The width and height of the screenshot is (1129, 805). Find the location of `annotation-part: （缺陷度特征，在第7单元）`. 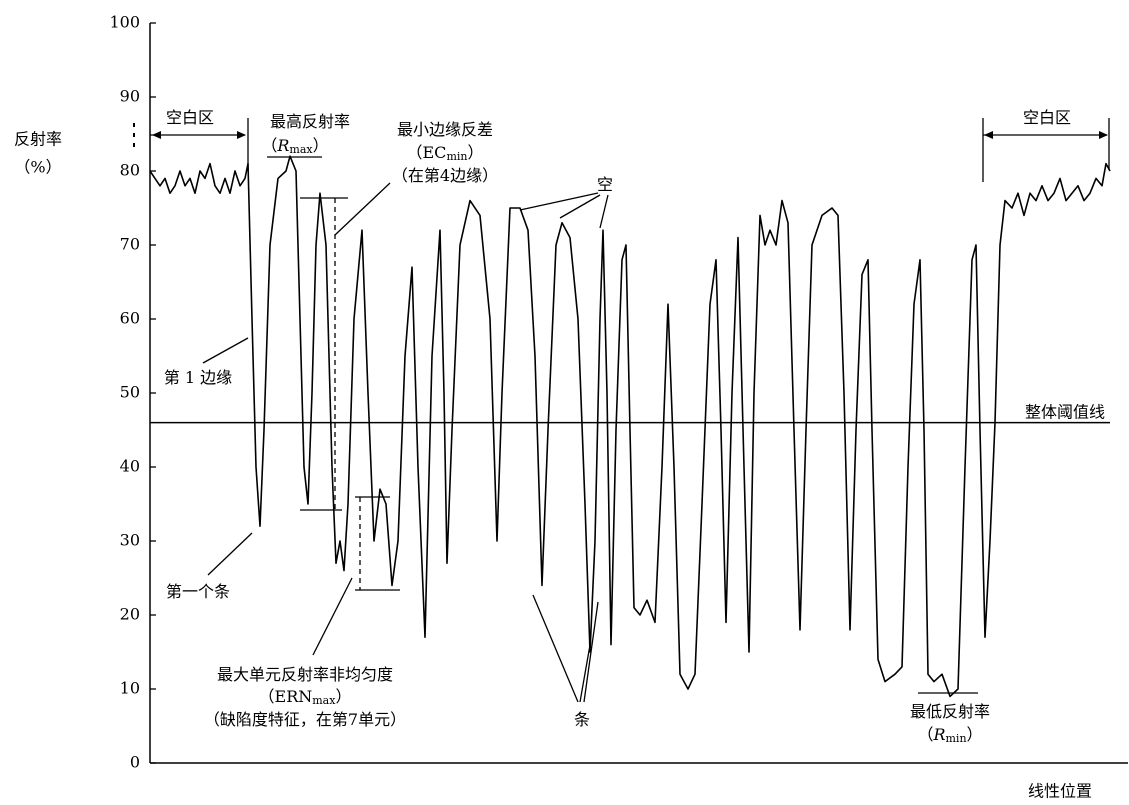

annotation-part: （缺陷度特征，在第7单元） is located at coordinates (305, 719).